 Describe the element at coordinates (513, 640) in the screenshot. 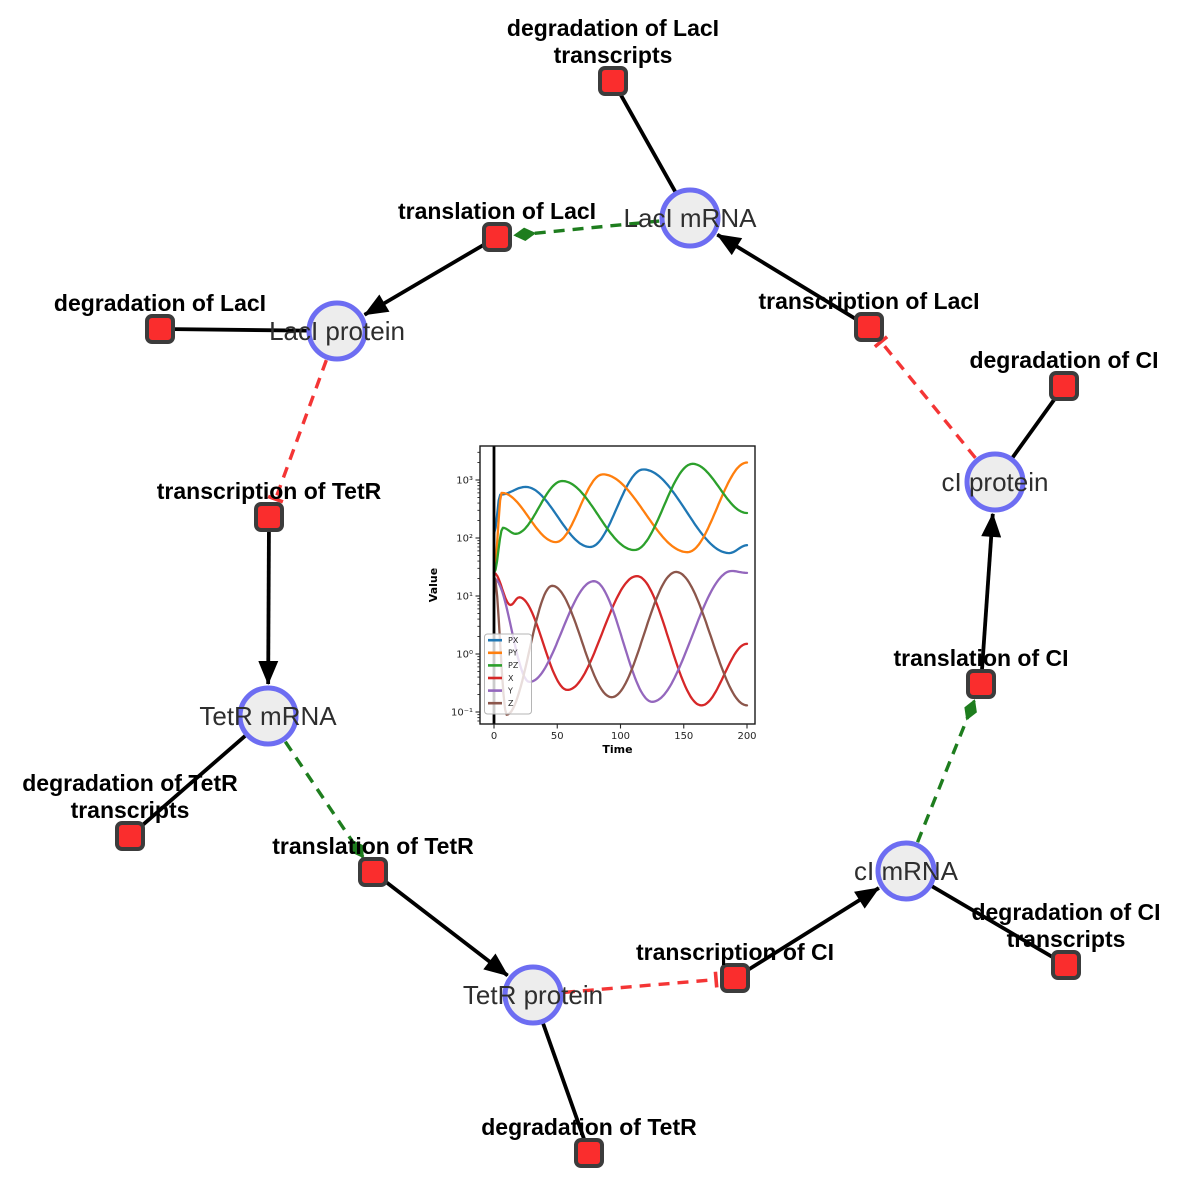

I see `legend-label-PX: PX` at that location.